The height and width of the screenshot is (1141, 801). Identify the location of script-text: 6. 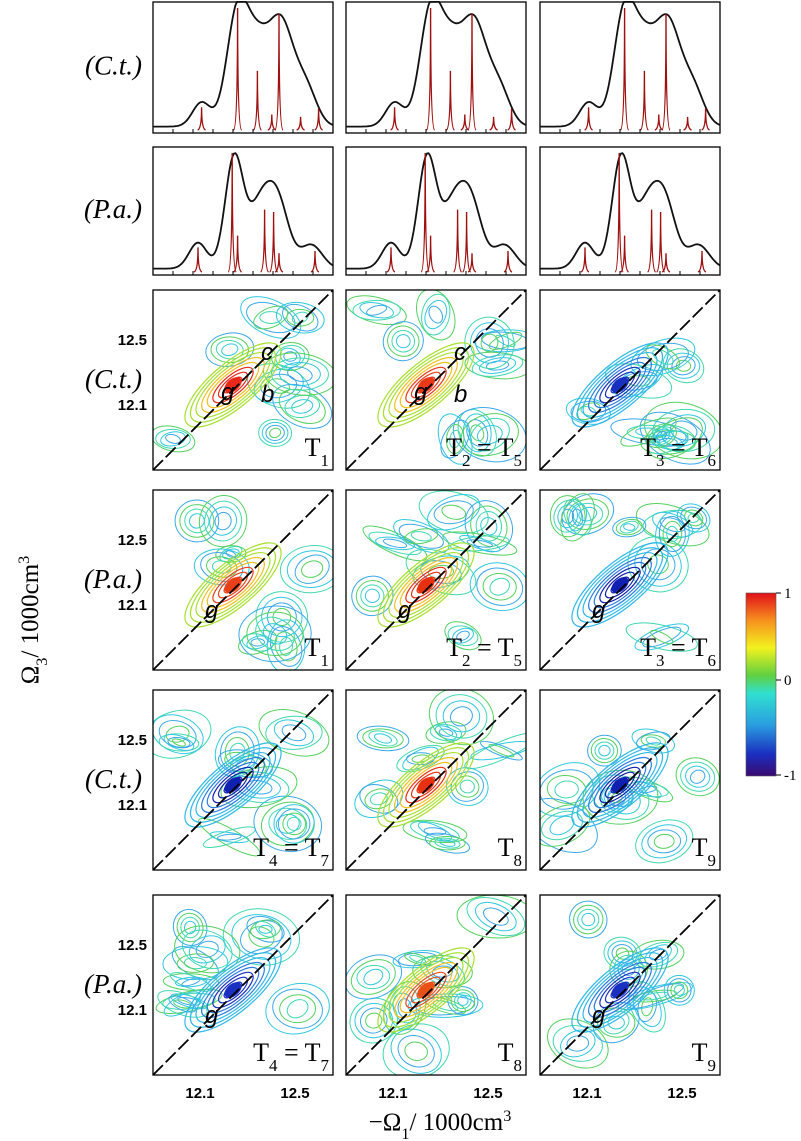
(712, 660).